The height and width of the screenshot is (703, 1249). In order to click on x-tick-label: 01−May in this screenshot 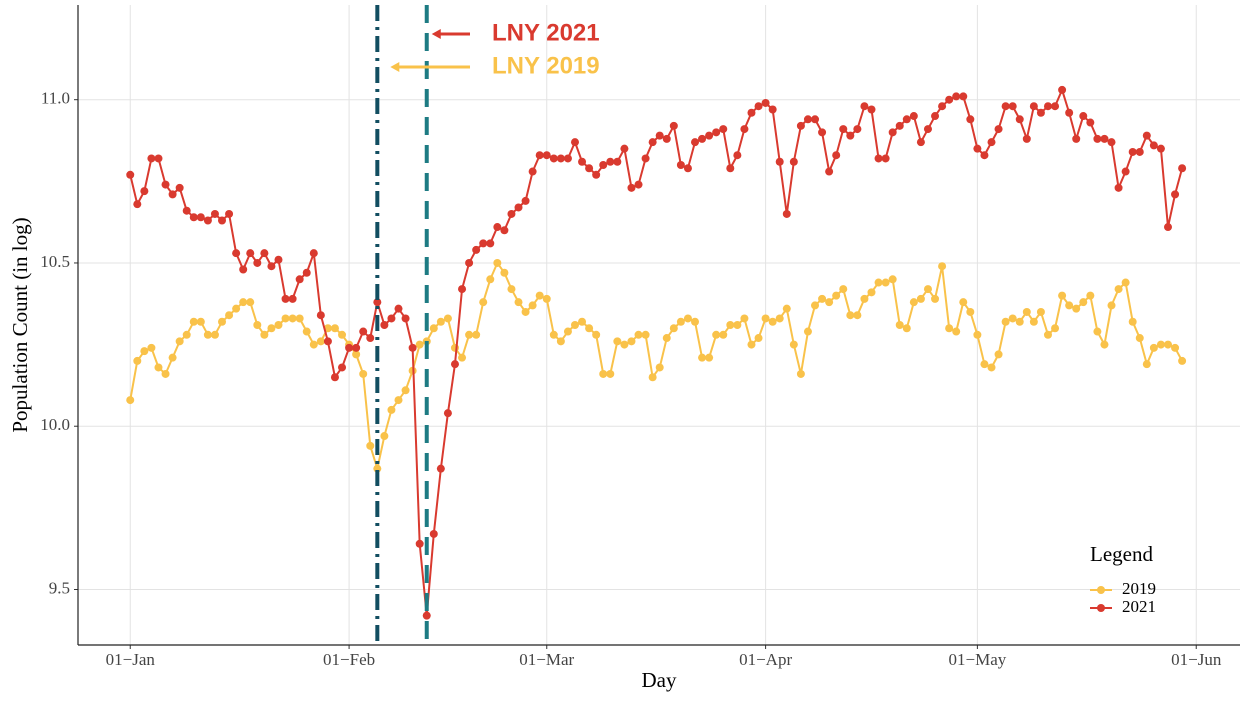, I will do `click(978, 659)`.